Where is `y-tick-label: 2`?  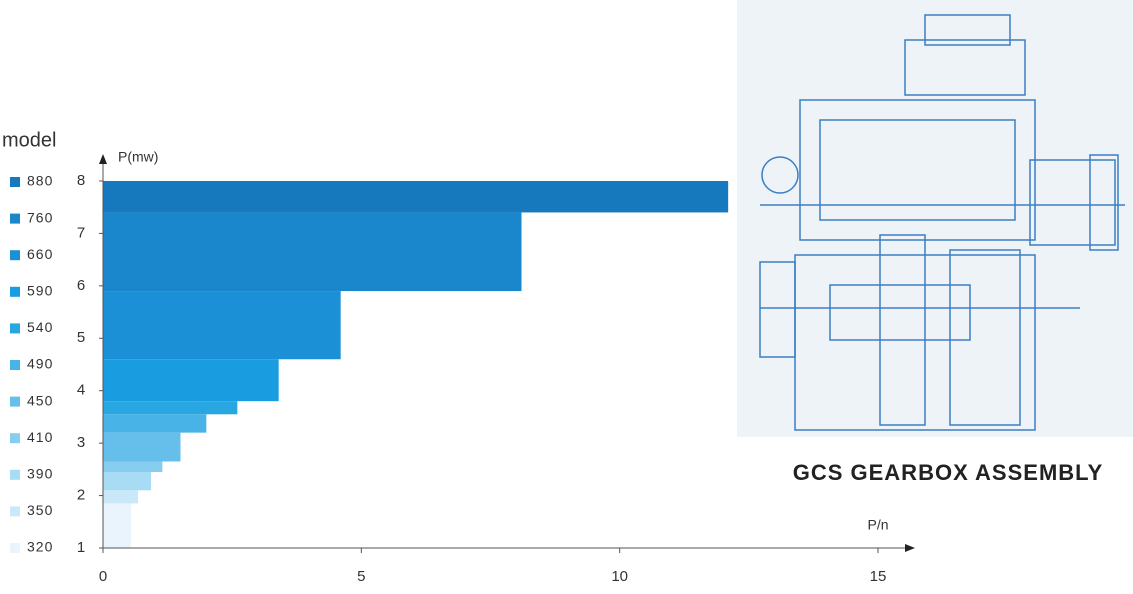
y-tick-label: 2 is located at coordinates (81, 495).